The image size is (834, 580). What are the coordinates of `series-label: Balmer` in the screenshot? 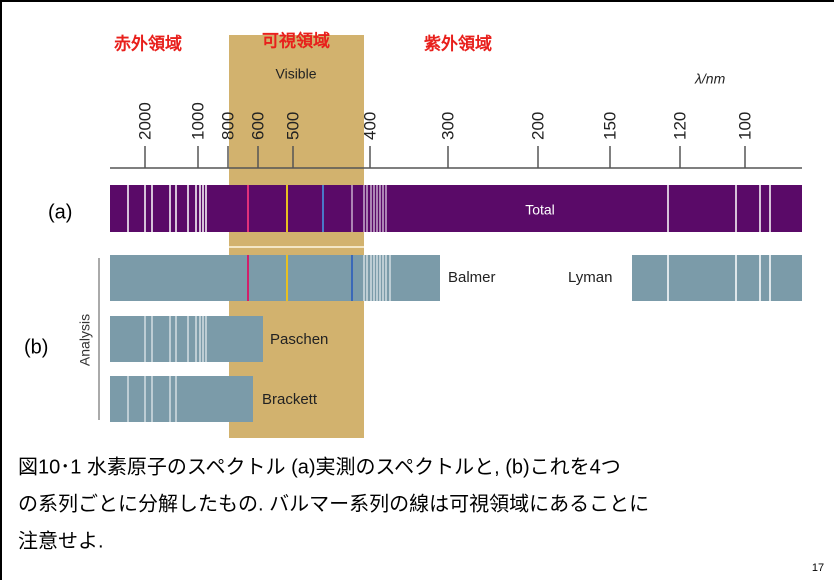 It's located at (472, 277).